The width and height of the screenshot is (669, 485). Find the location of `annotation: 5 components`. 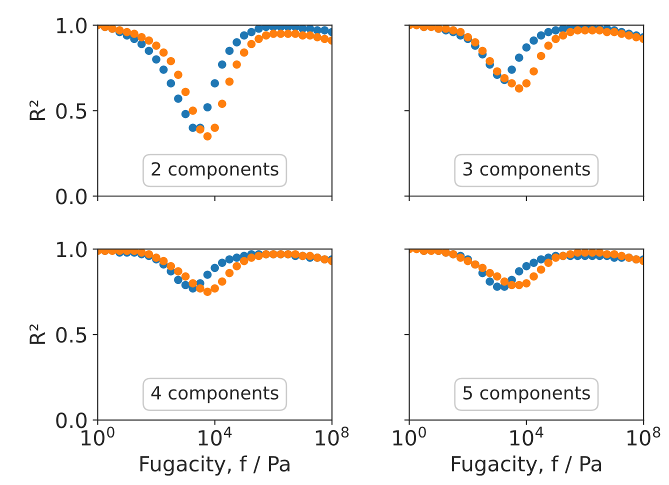

annotation: 5 components is located at coordinates (526, 395).